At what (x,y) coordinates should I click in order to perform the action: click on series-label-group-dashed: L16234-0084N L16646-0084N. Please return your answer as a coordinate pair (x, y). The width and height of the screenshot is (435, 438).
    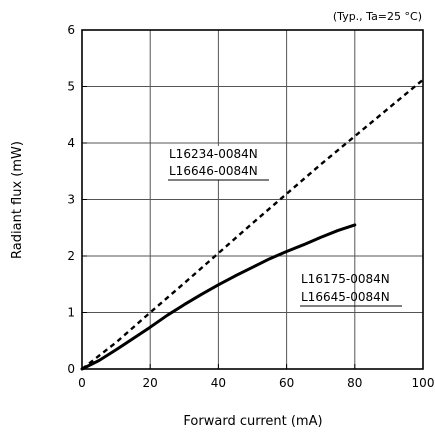
    Looking at the image, I should click on (219, 163).